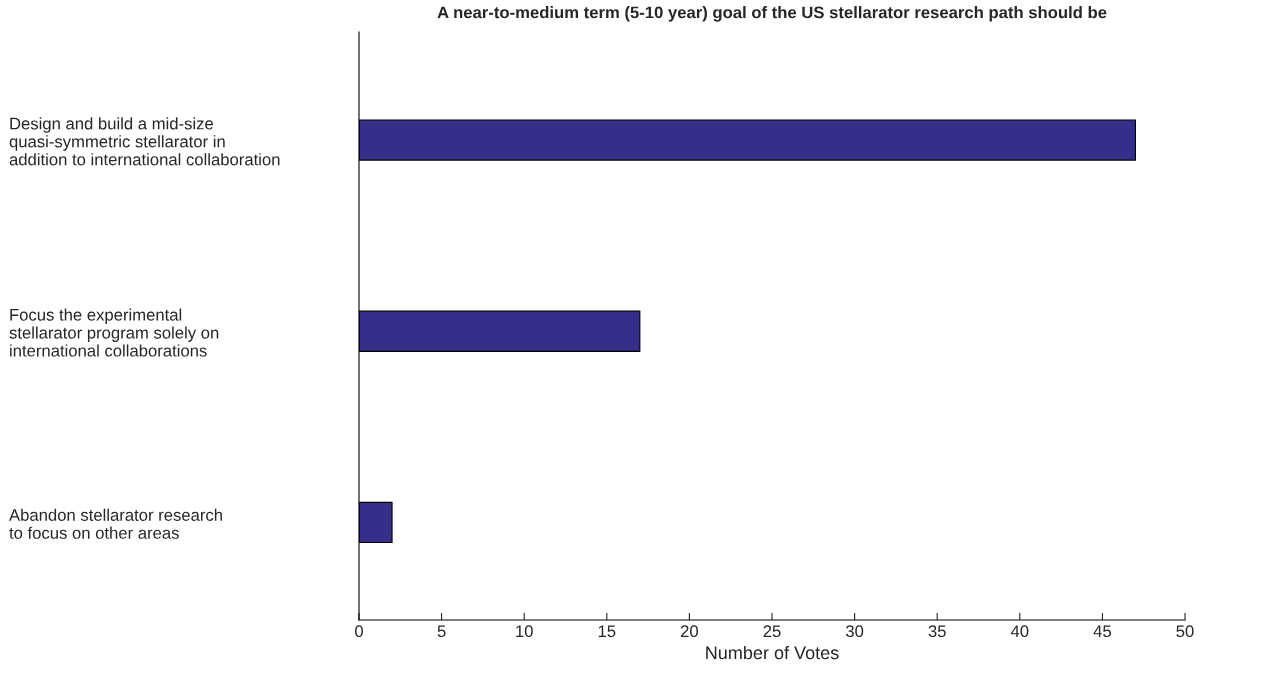 This screenshot has width=1275, height=681. What do you see at coordinates (1019, 631) in the screenshot?
I see `x-tick-label: 40` at bounding box center [1019, 631].